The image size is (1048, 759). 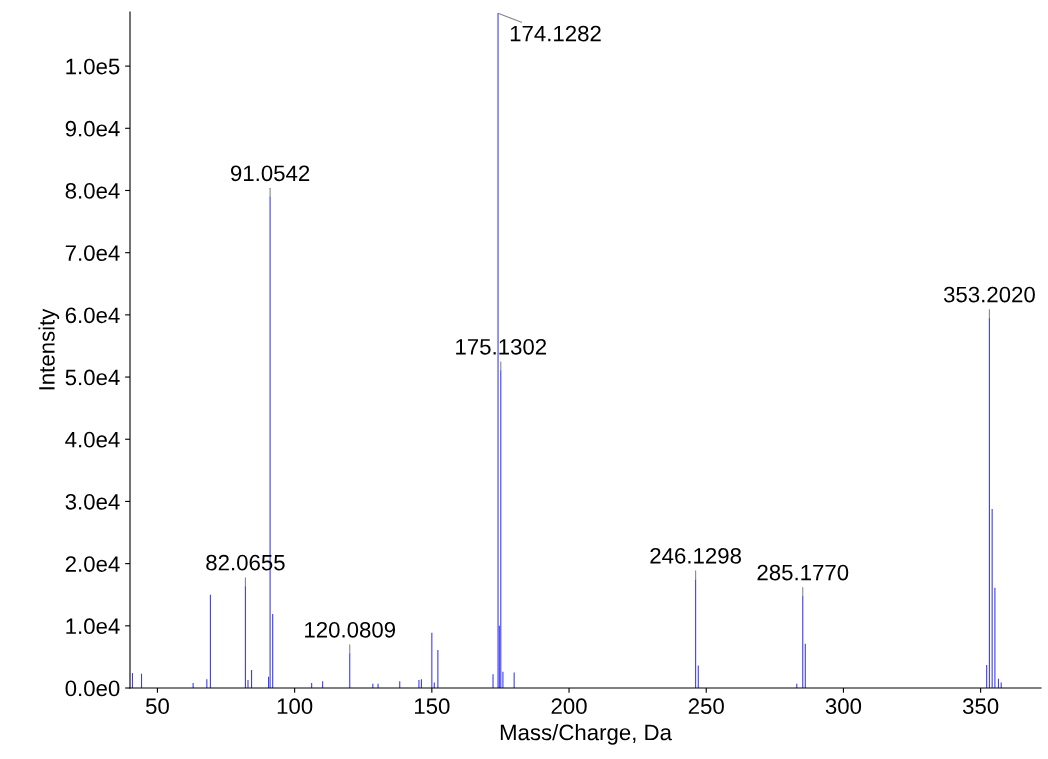 What do you see at coordinates (245, 562) in the screenshot?
I see `annotation: 82.0655` at bounding box center [245, 562].